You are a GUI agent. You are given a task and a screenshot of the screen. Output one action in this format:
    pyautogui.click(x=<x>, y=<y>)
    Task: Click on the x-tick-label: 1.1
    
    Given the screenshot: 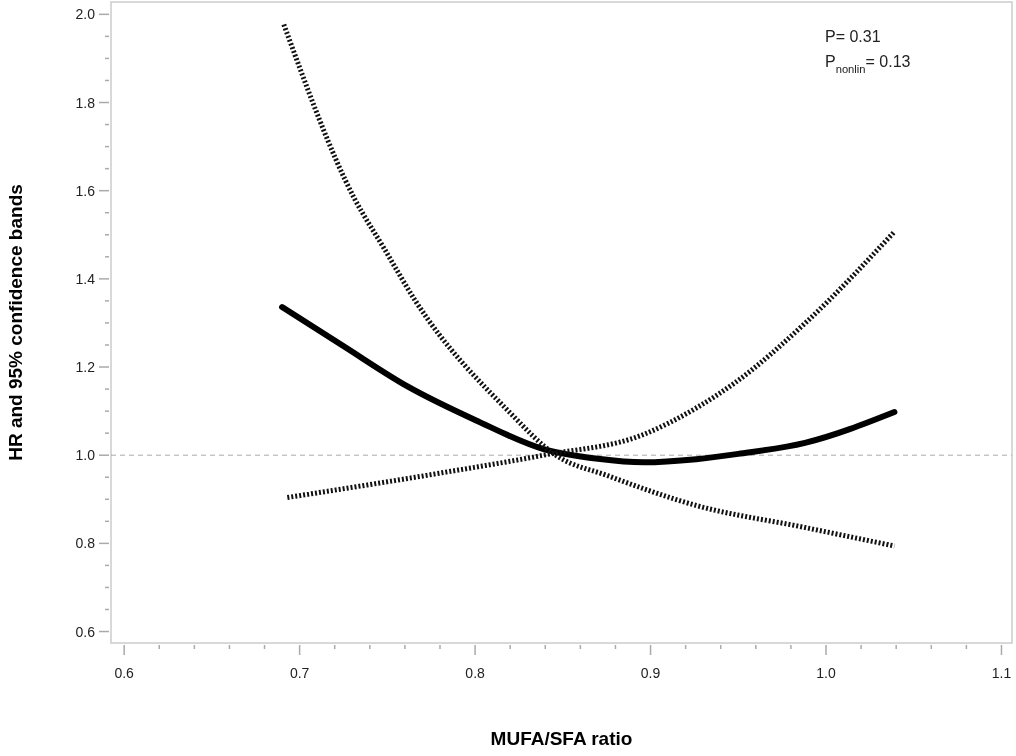 What is the action you would take?
    pyautogui.click(x=1001, y=673)
    